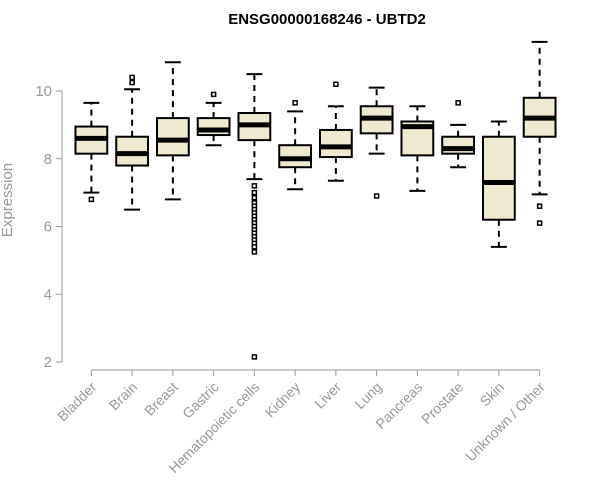 This screenshot has height=500, width=600. Describe the element at coordinates (491, 394) in the screenshot. I see `x-tick-label: Skin` at that location.